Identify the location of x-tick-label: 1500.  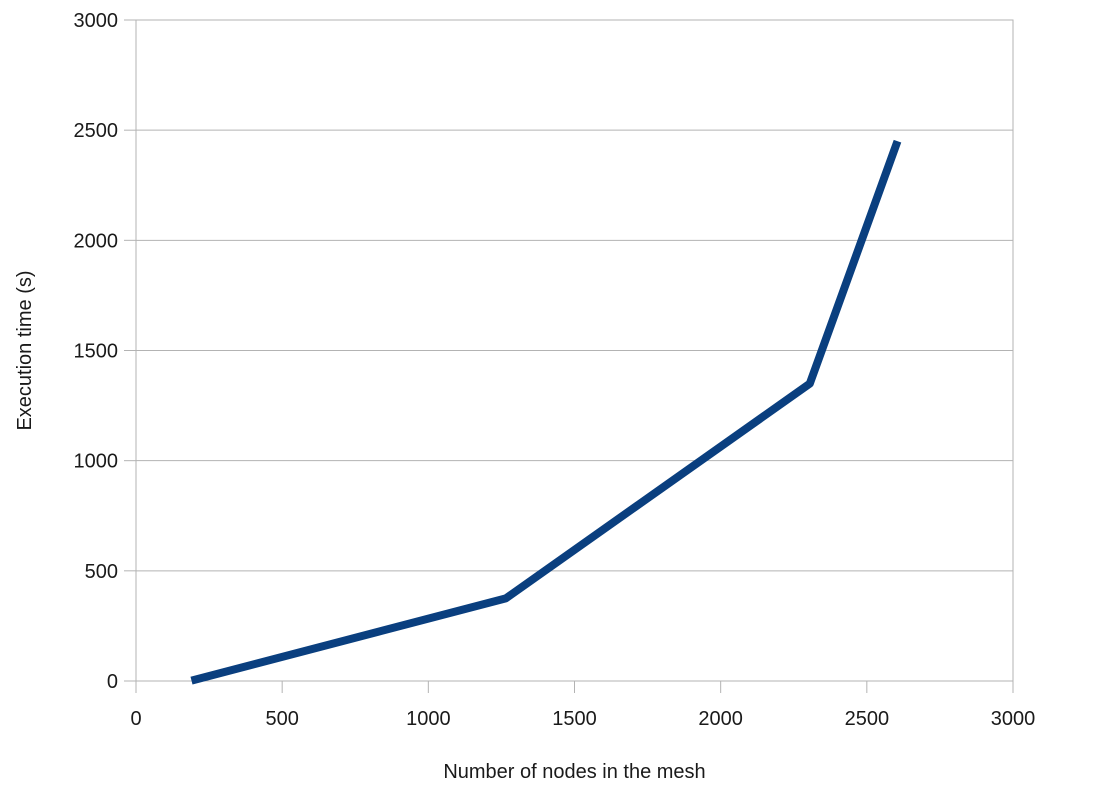
(574, 719).